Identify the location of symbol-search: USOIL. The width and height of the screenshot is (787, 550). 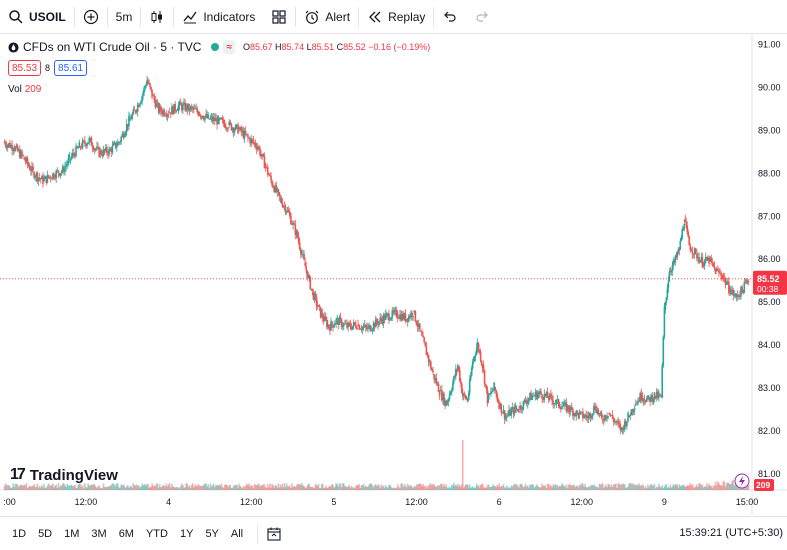
(37, 16).